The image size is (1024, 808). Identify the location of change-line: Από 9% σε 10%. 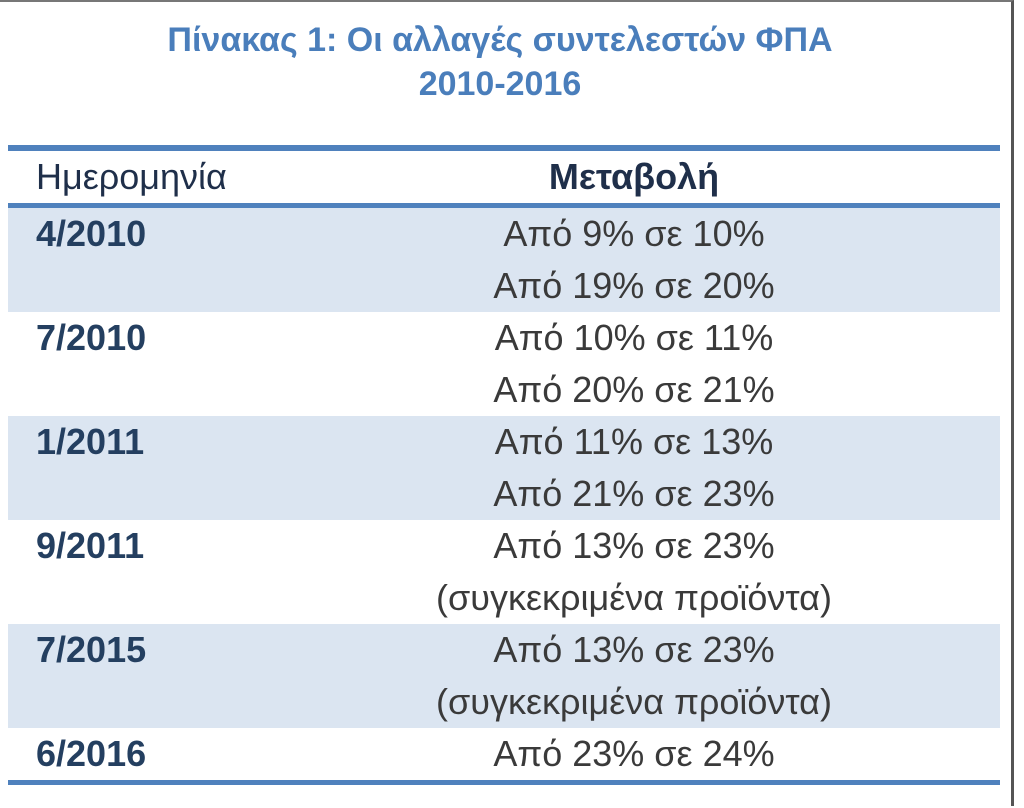
(634, 233).